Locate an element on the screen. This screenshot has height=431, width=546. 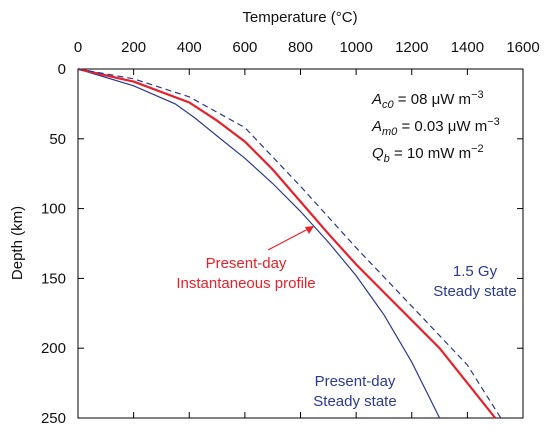
pointer-arrowhead is located at coordinates (309, 230).